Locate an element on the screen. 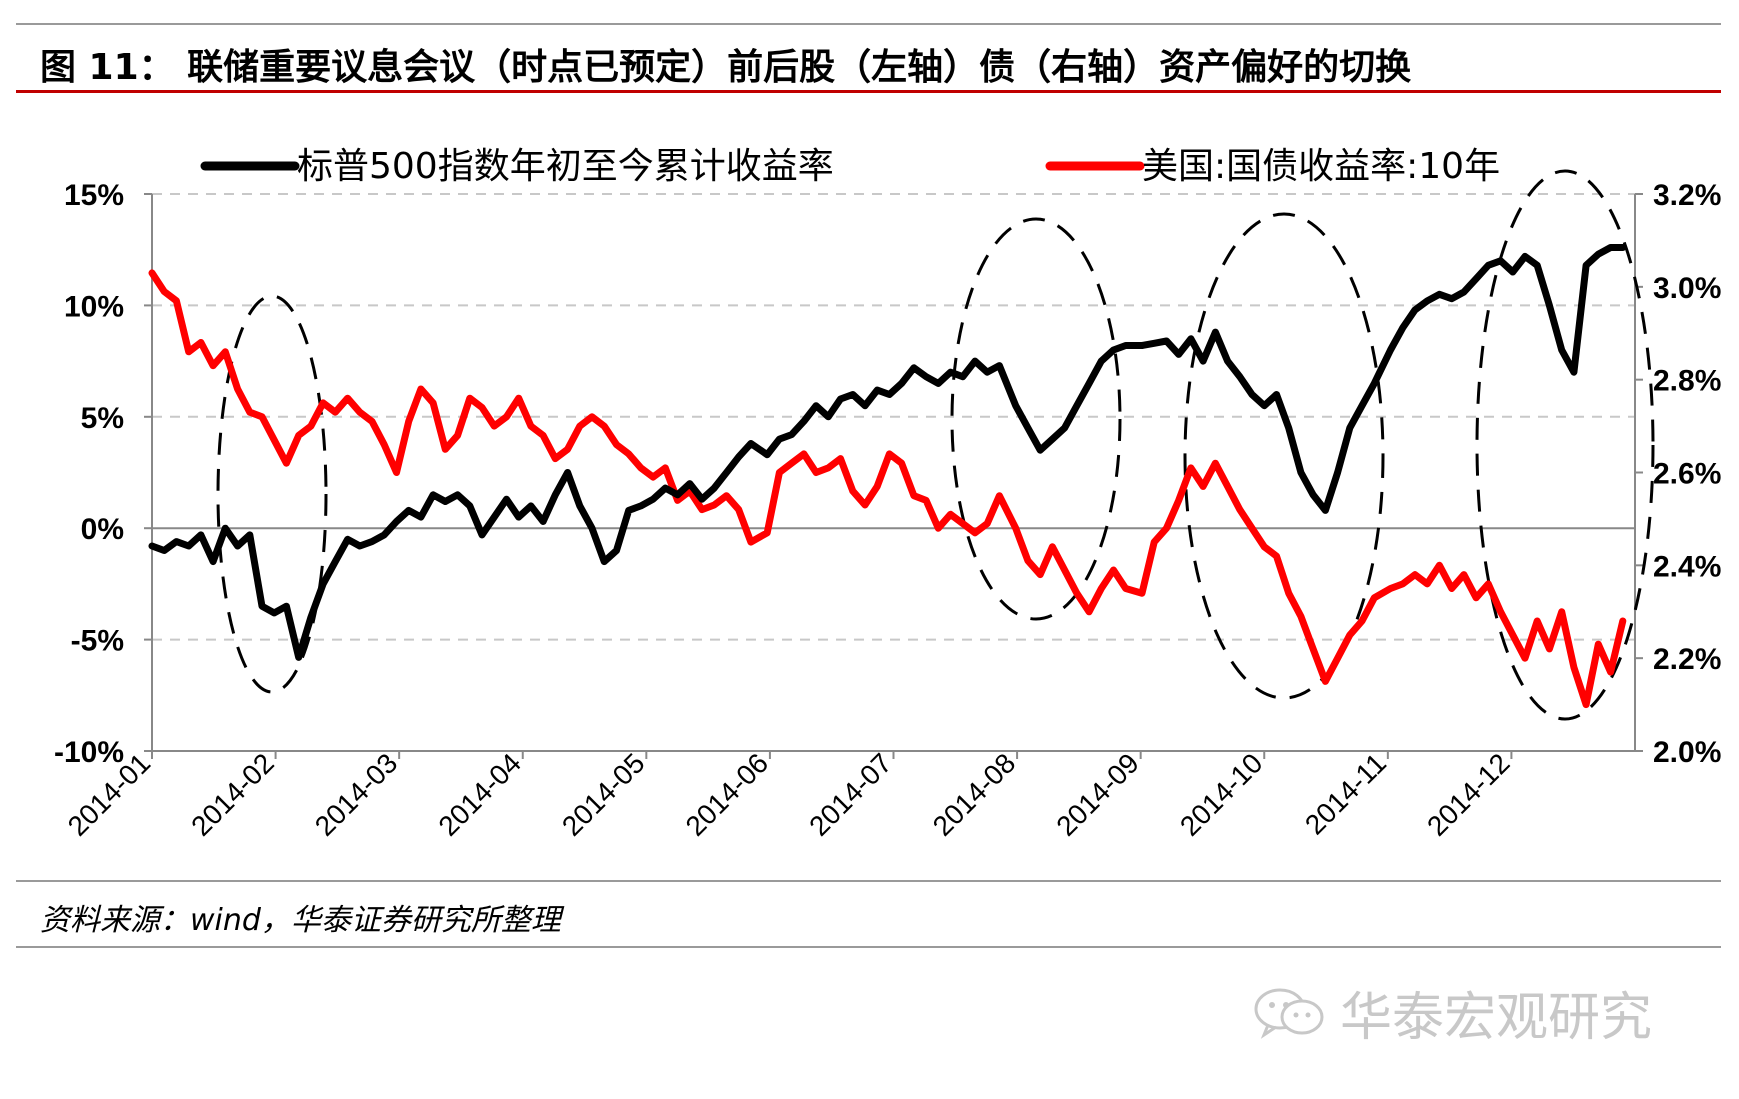 This screenshot has height=1099, width=1739. right-tick-label: 2.0% is located at coordinates (1687, 752).